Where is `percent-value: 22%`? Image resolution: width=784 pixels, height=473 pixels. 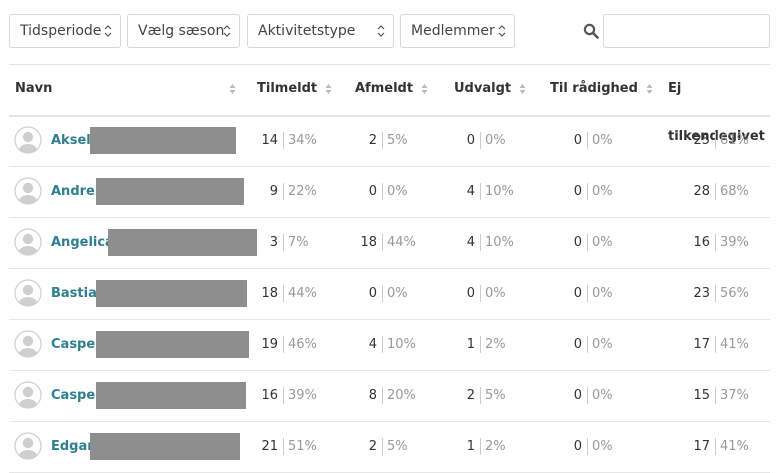
percent-value: 22% is located at coordinates (302, 191).